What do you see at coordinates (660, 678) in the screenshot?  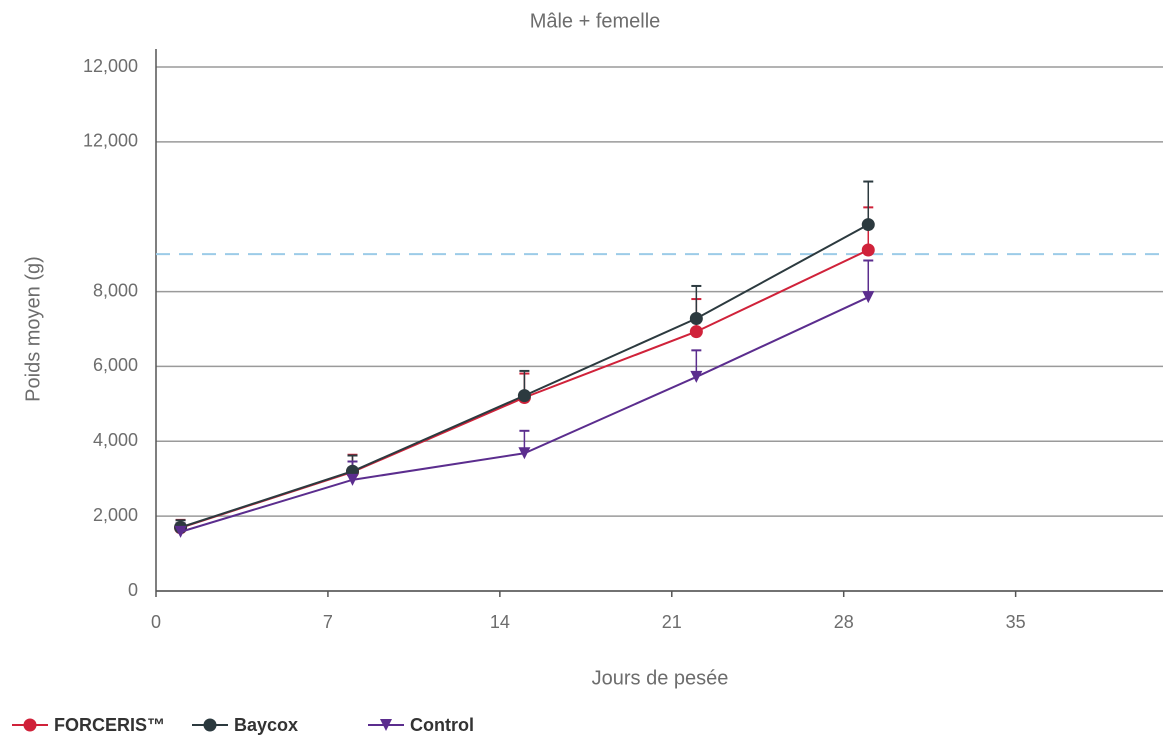 I see `x-axis-label: Jours de pesée` at bounding box center [660, 678].